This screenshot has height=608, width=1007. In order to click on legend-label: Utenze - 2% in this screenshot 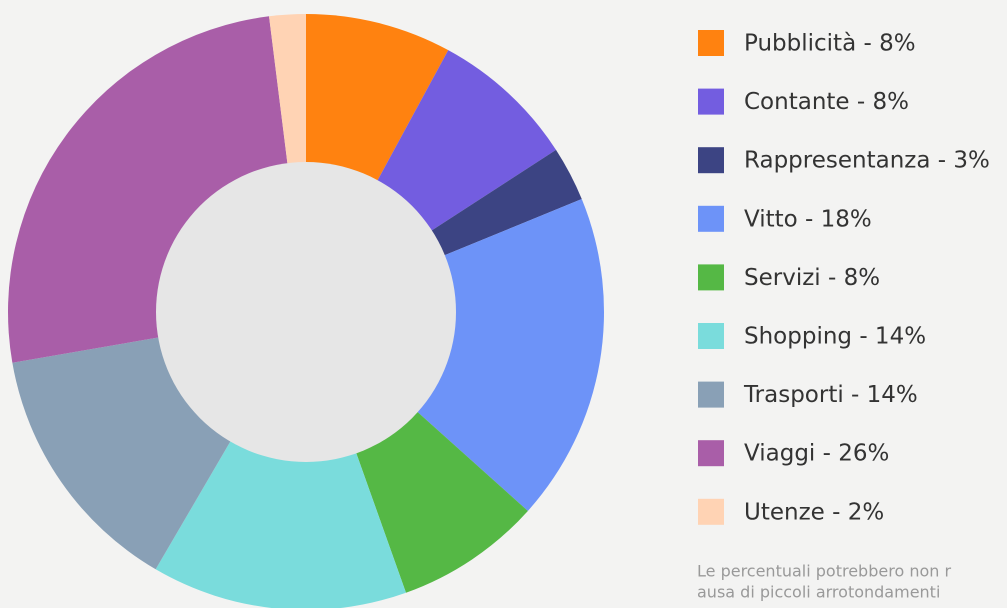, I will do `click(814, 512)`.